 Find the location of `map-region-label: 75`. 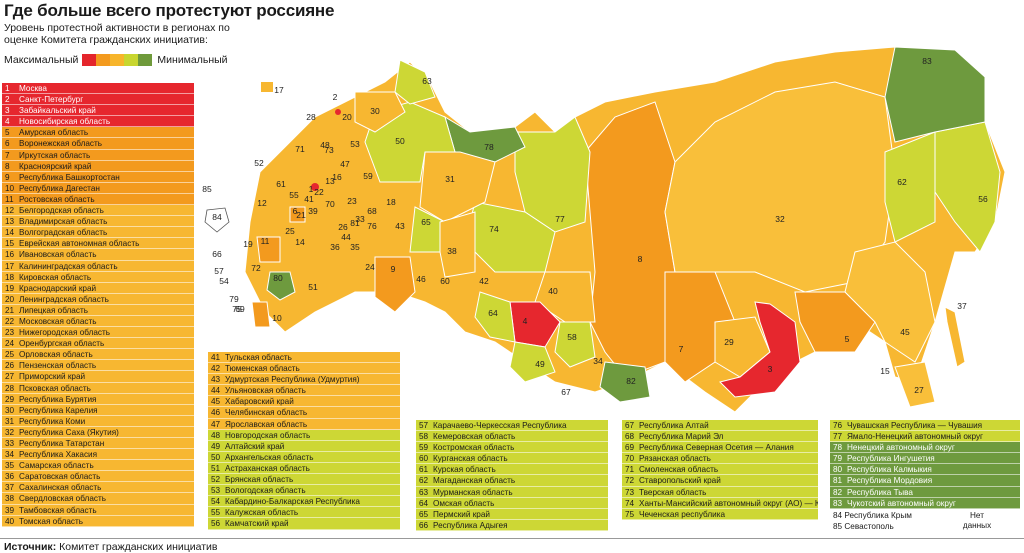

map-region-label: 75 is located at coordinates (237, 309).